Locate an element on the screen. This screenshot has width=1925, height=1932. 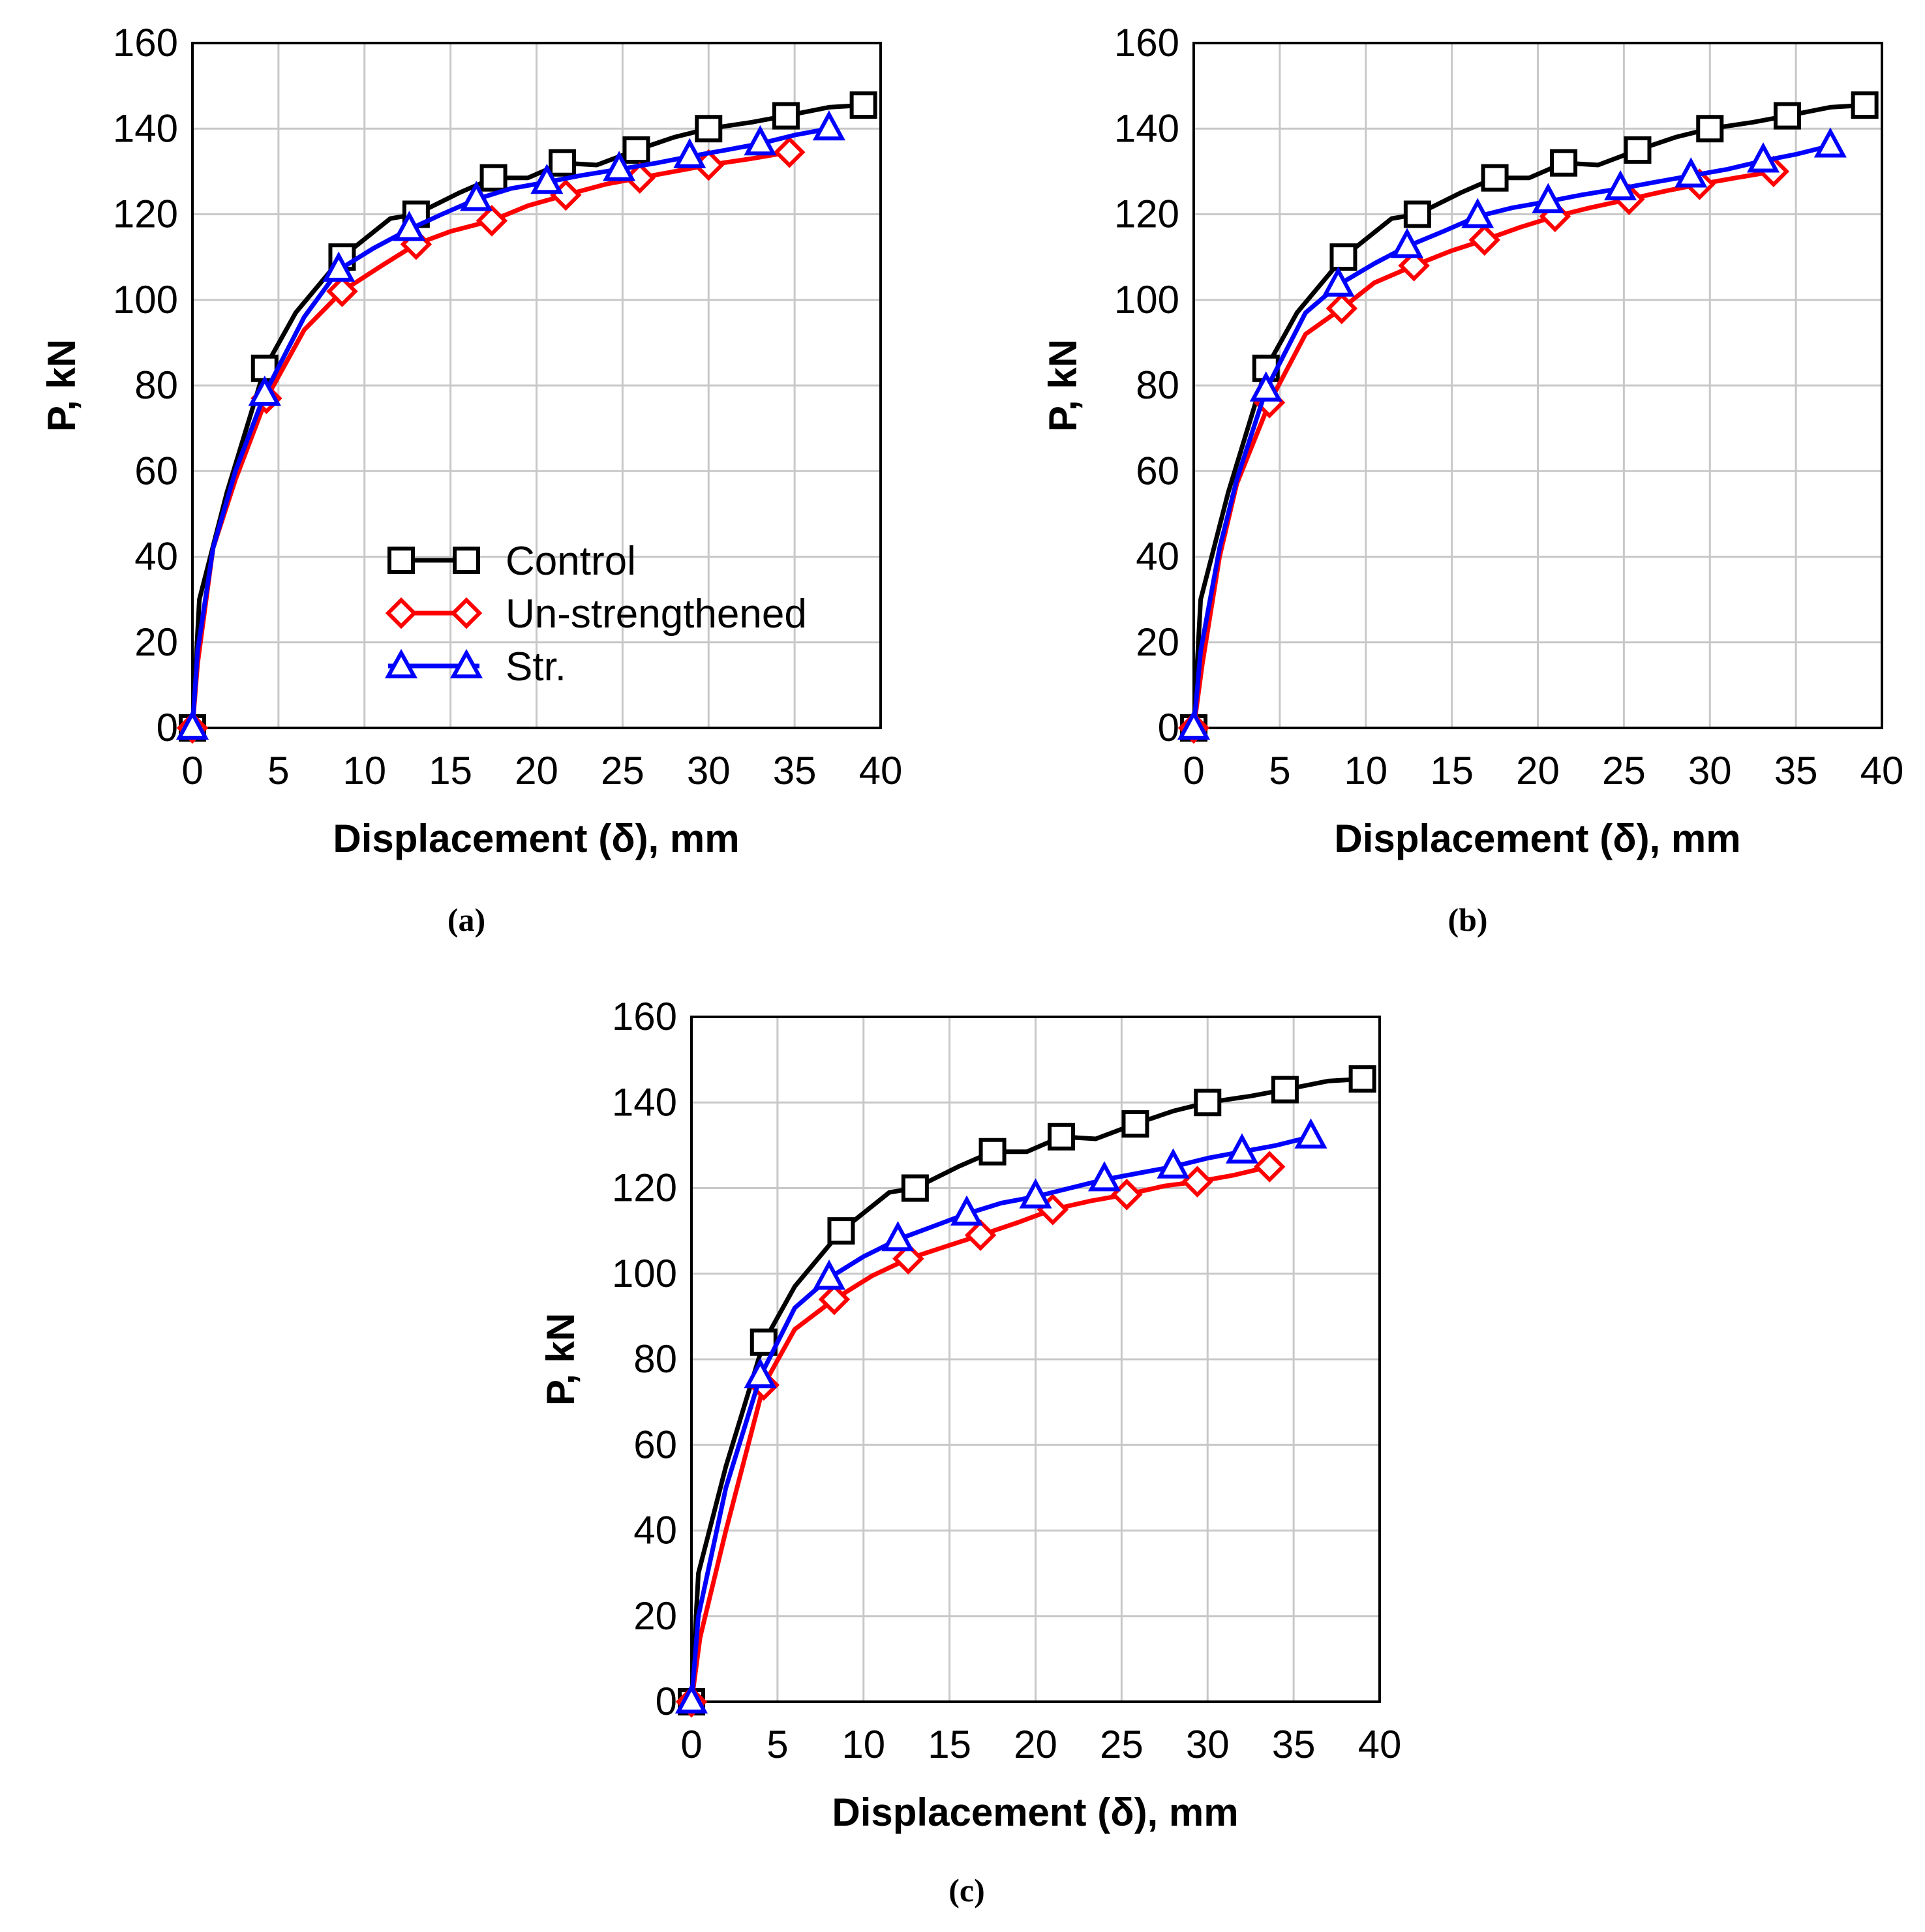
legend-entry-unstrengthened: Un-strengthened is located at coordinates (596, 614).